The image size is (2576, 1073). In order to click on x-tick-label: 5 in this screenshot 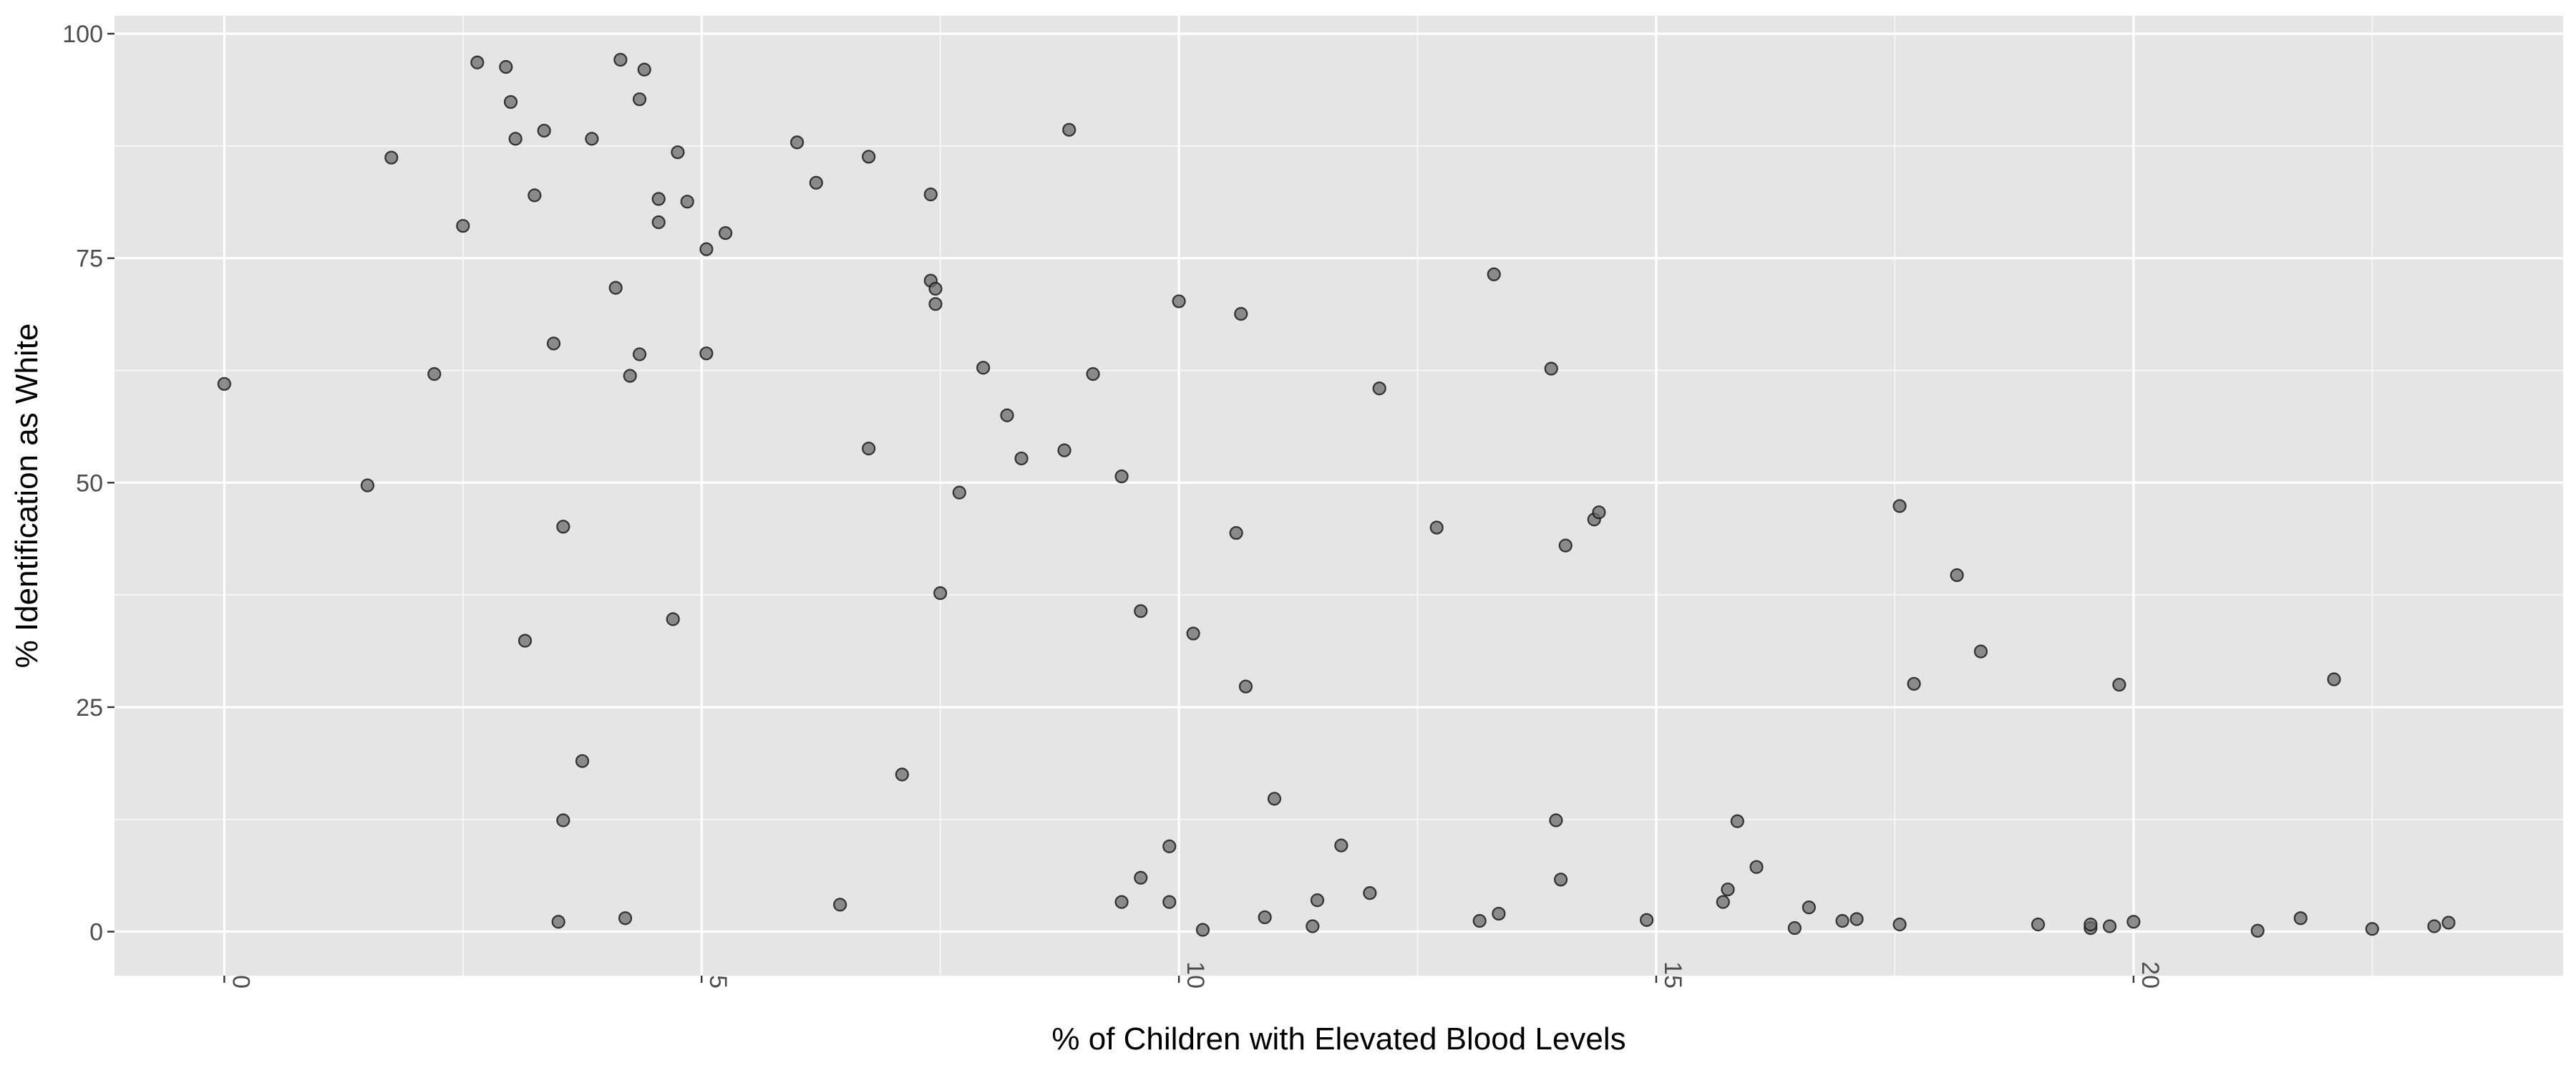, I will do `click(718, 982)`.